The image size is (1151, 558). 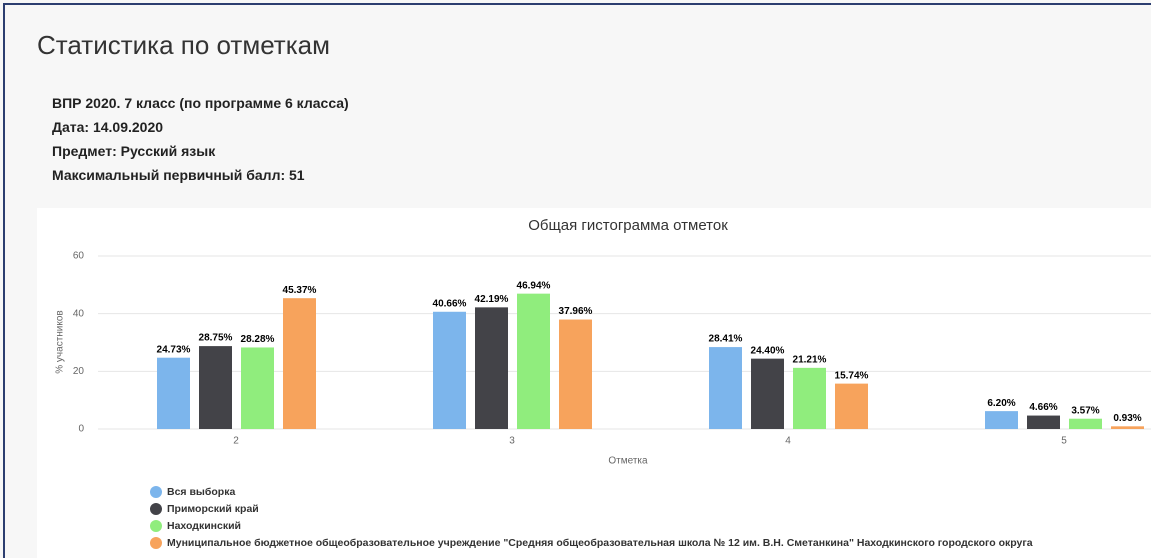 What do you see at coordinates (79, 313) in the screenshot?
I see `y-tick-label: 40` at bounding box center [79, 313].